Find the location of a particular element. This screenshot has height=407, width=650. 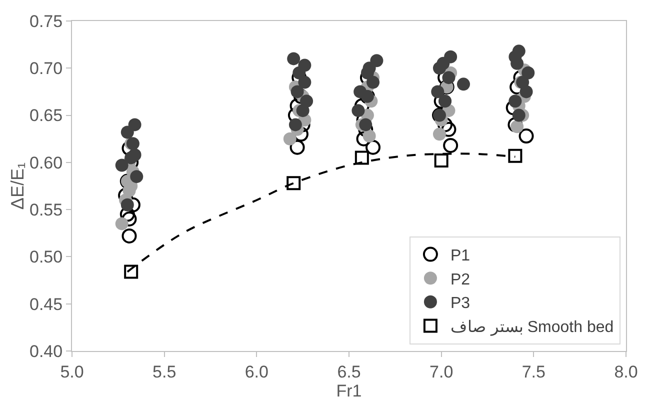

y-tick-label: 0.75 is located at coordinates (46, 21).